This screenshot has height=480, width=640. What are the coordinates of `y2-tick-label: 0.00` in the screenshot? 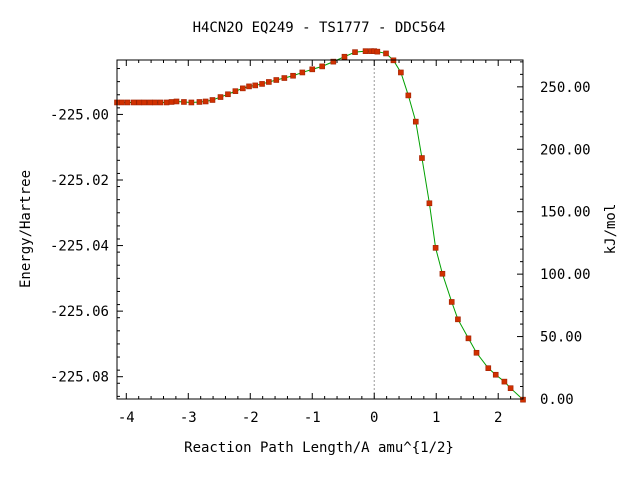 It's located at (557, 400).